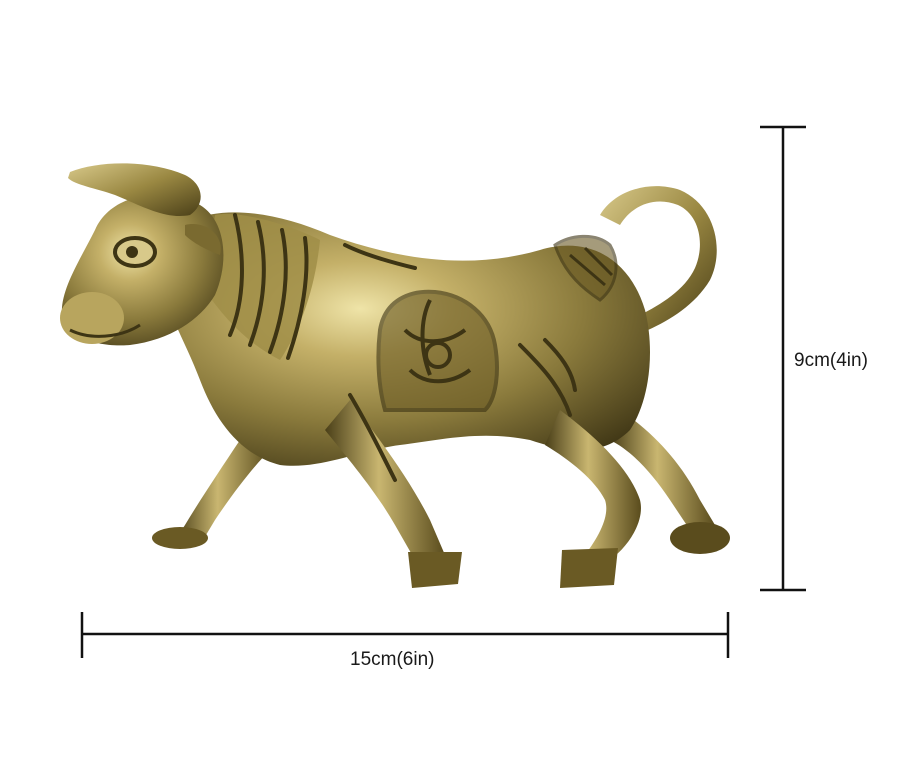  I want to click on body-contours, so click(460, 362).